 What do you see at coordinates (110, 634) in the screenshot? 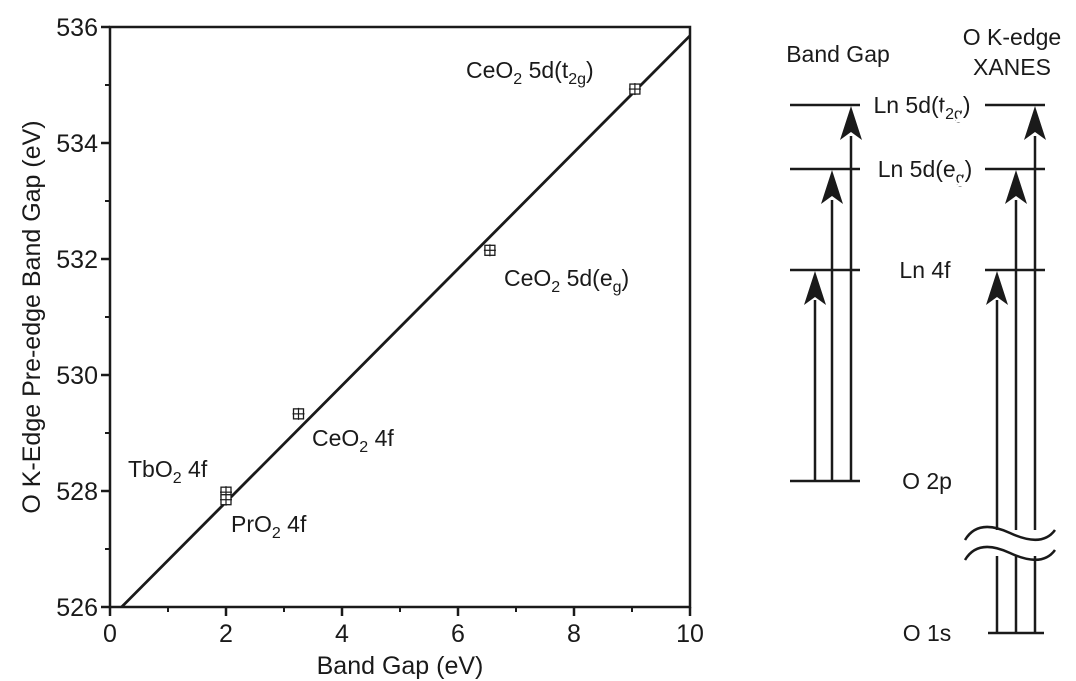
I see `x-tick-label: 0` at bounding box center [110, 634].